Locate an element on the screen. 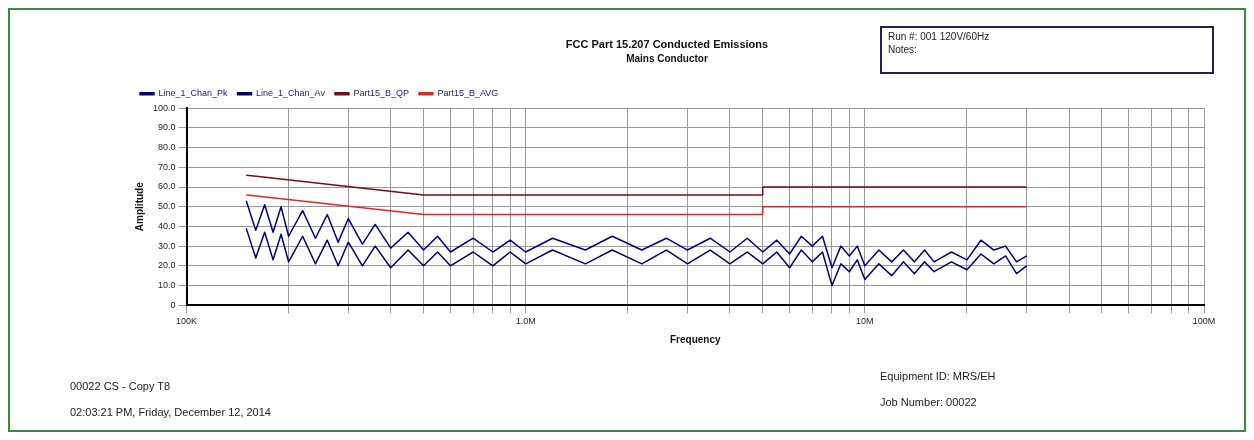 The height and width of the screenshot is (440, 1254). y-tick-label: 10.0 is located at coordinates (166, 284).